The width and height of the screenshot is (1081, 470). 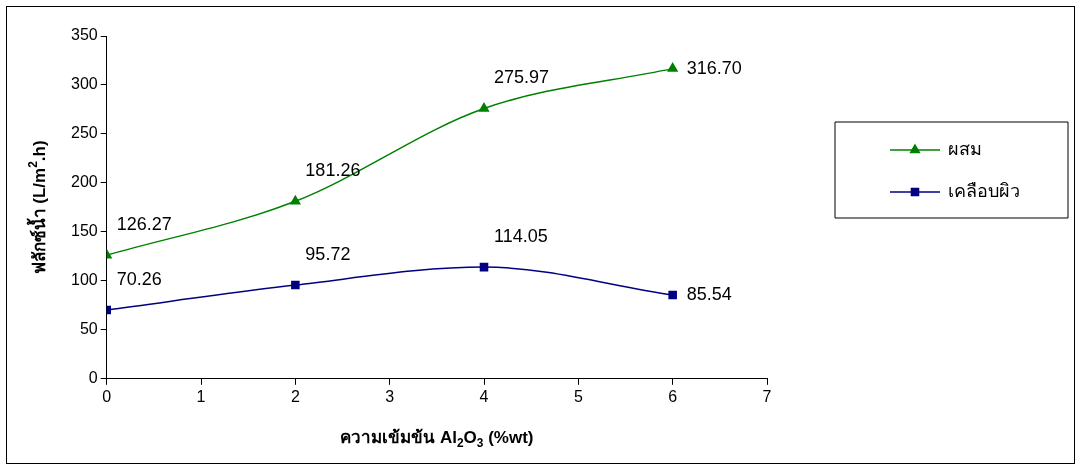 What do you see at coordinates (201, 396) in the screenshot?
I see `x-tick-label: 1` at bounding box center [201, 396].